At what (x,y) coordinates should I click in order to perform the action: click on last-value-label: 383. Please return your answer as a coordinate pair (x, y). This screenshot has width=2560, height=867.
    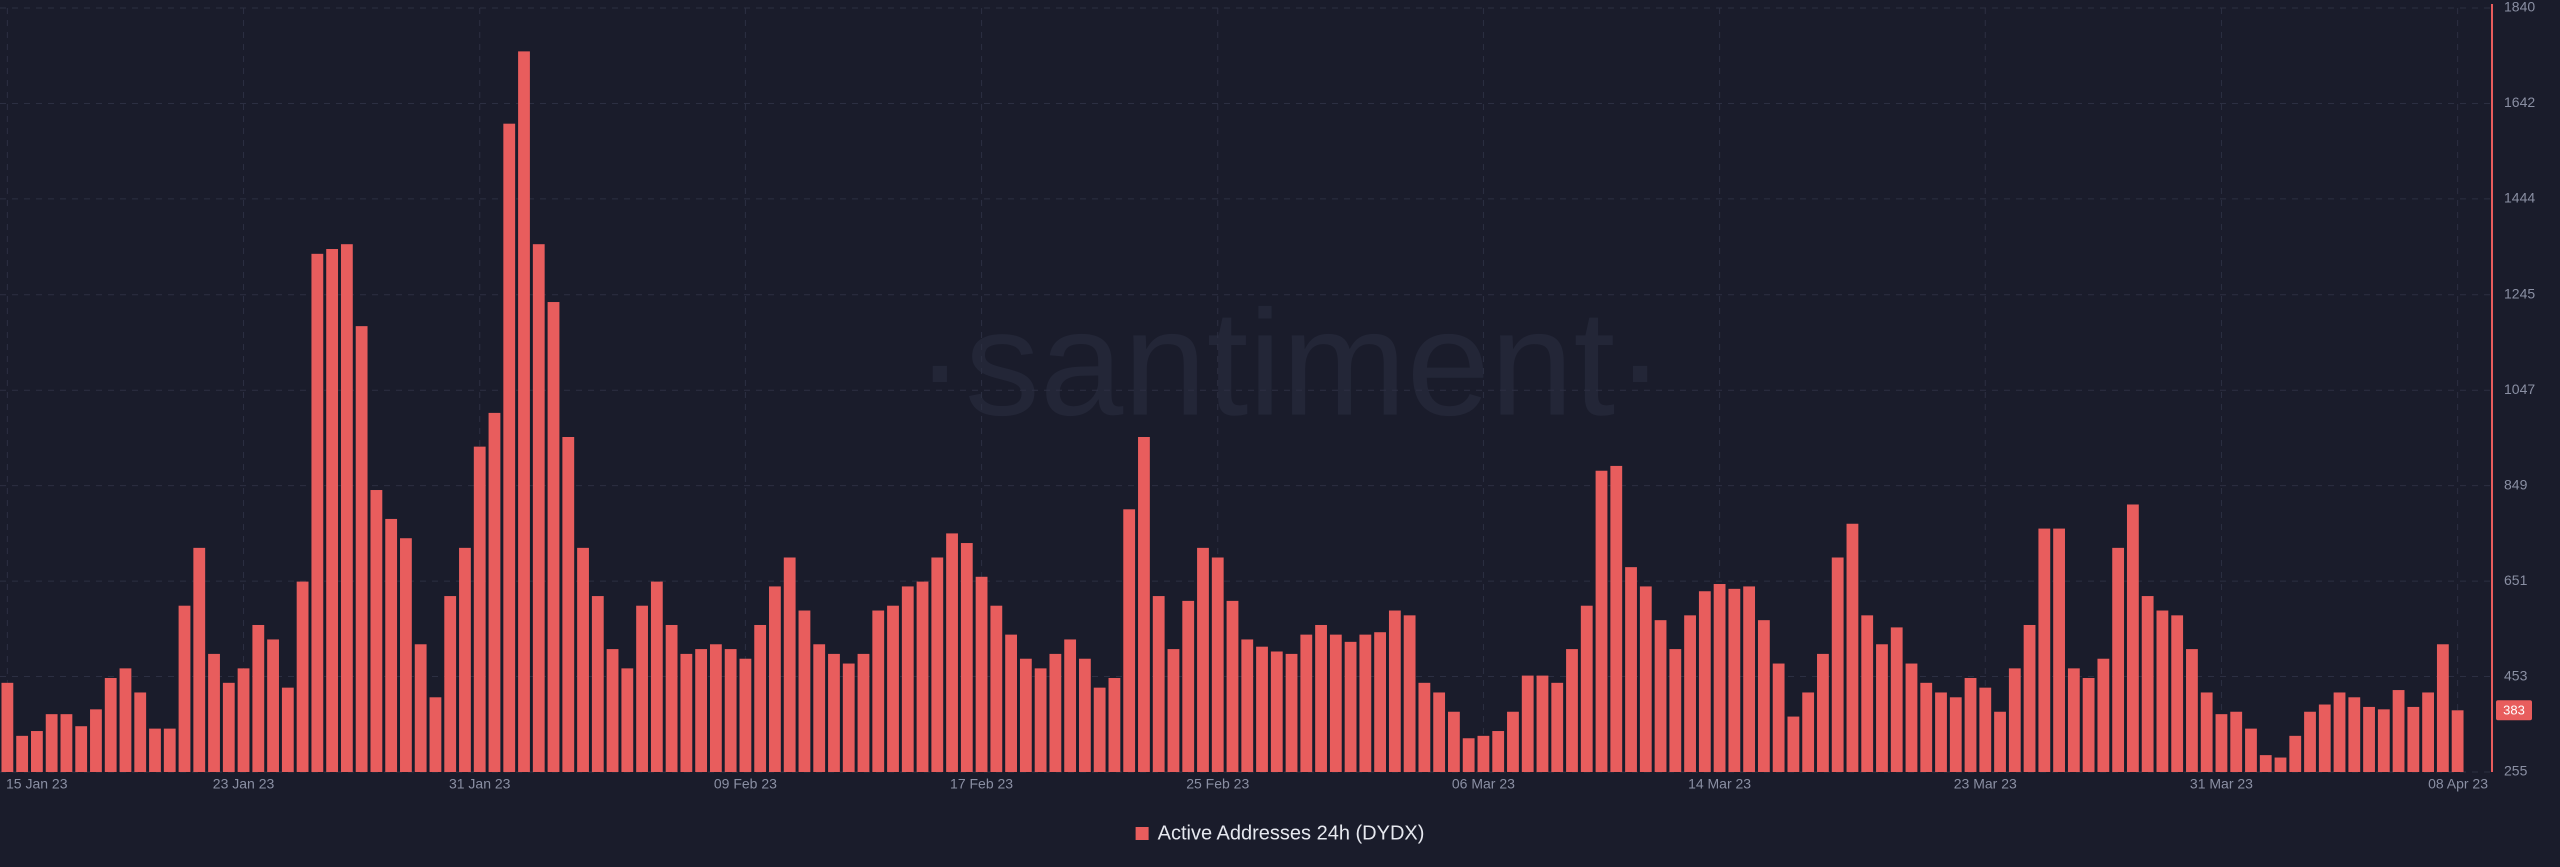
    Looking at the image, I should click on (2514, 710).